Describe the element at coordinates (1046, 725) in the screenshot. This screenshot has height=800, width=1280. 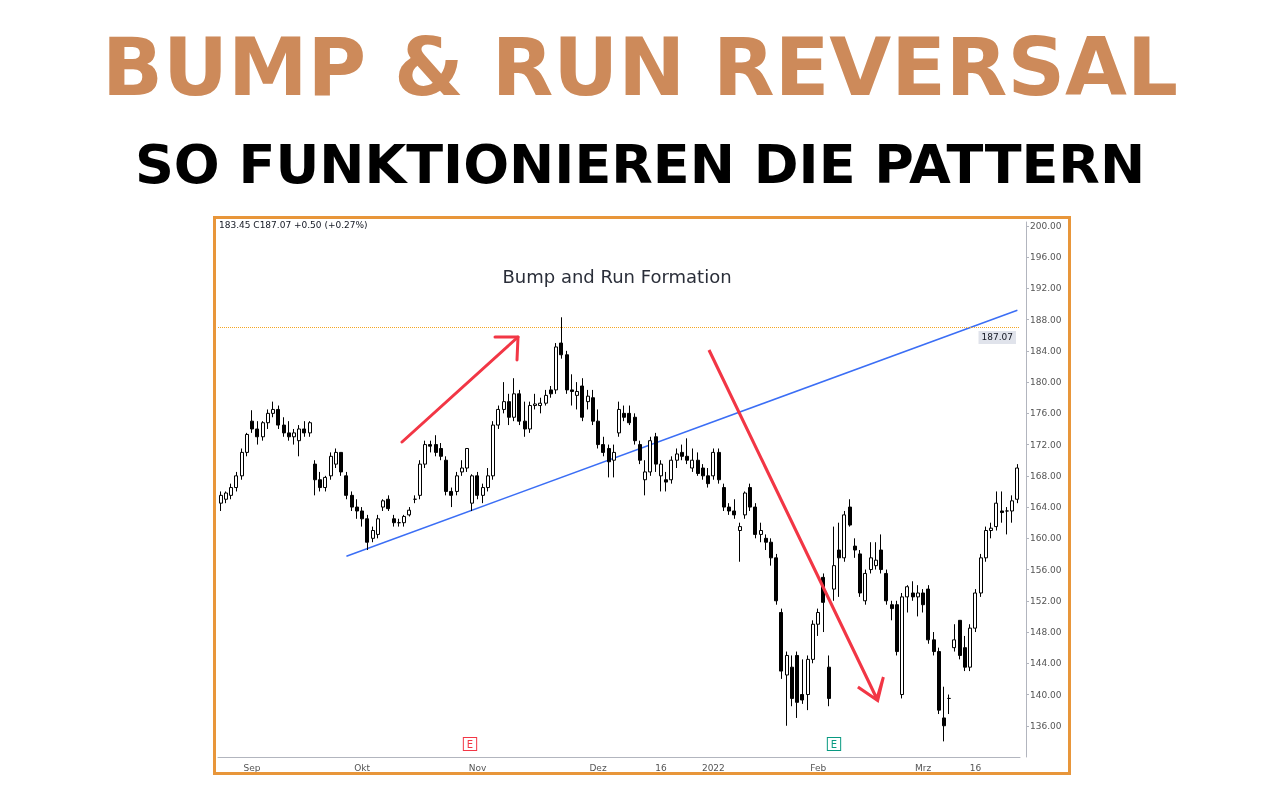
I see `y-tick-label: 136.00` at that location.